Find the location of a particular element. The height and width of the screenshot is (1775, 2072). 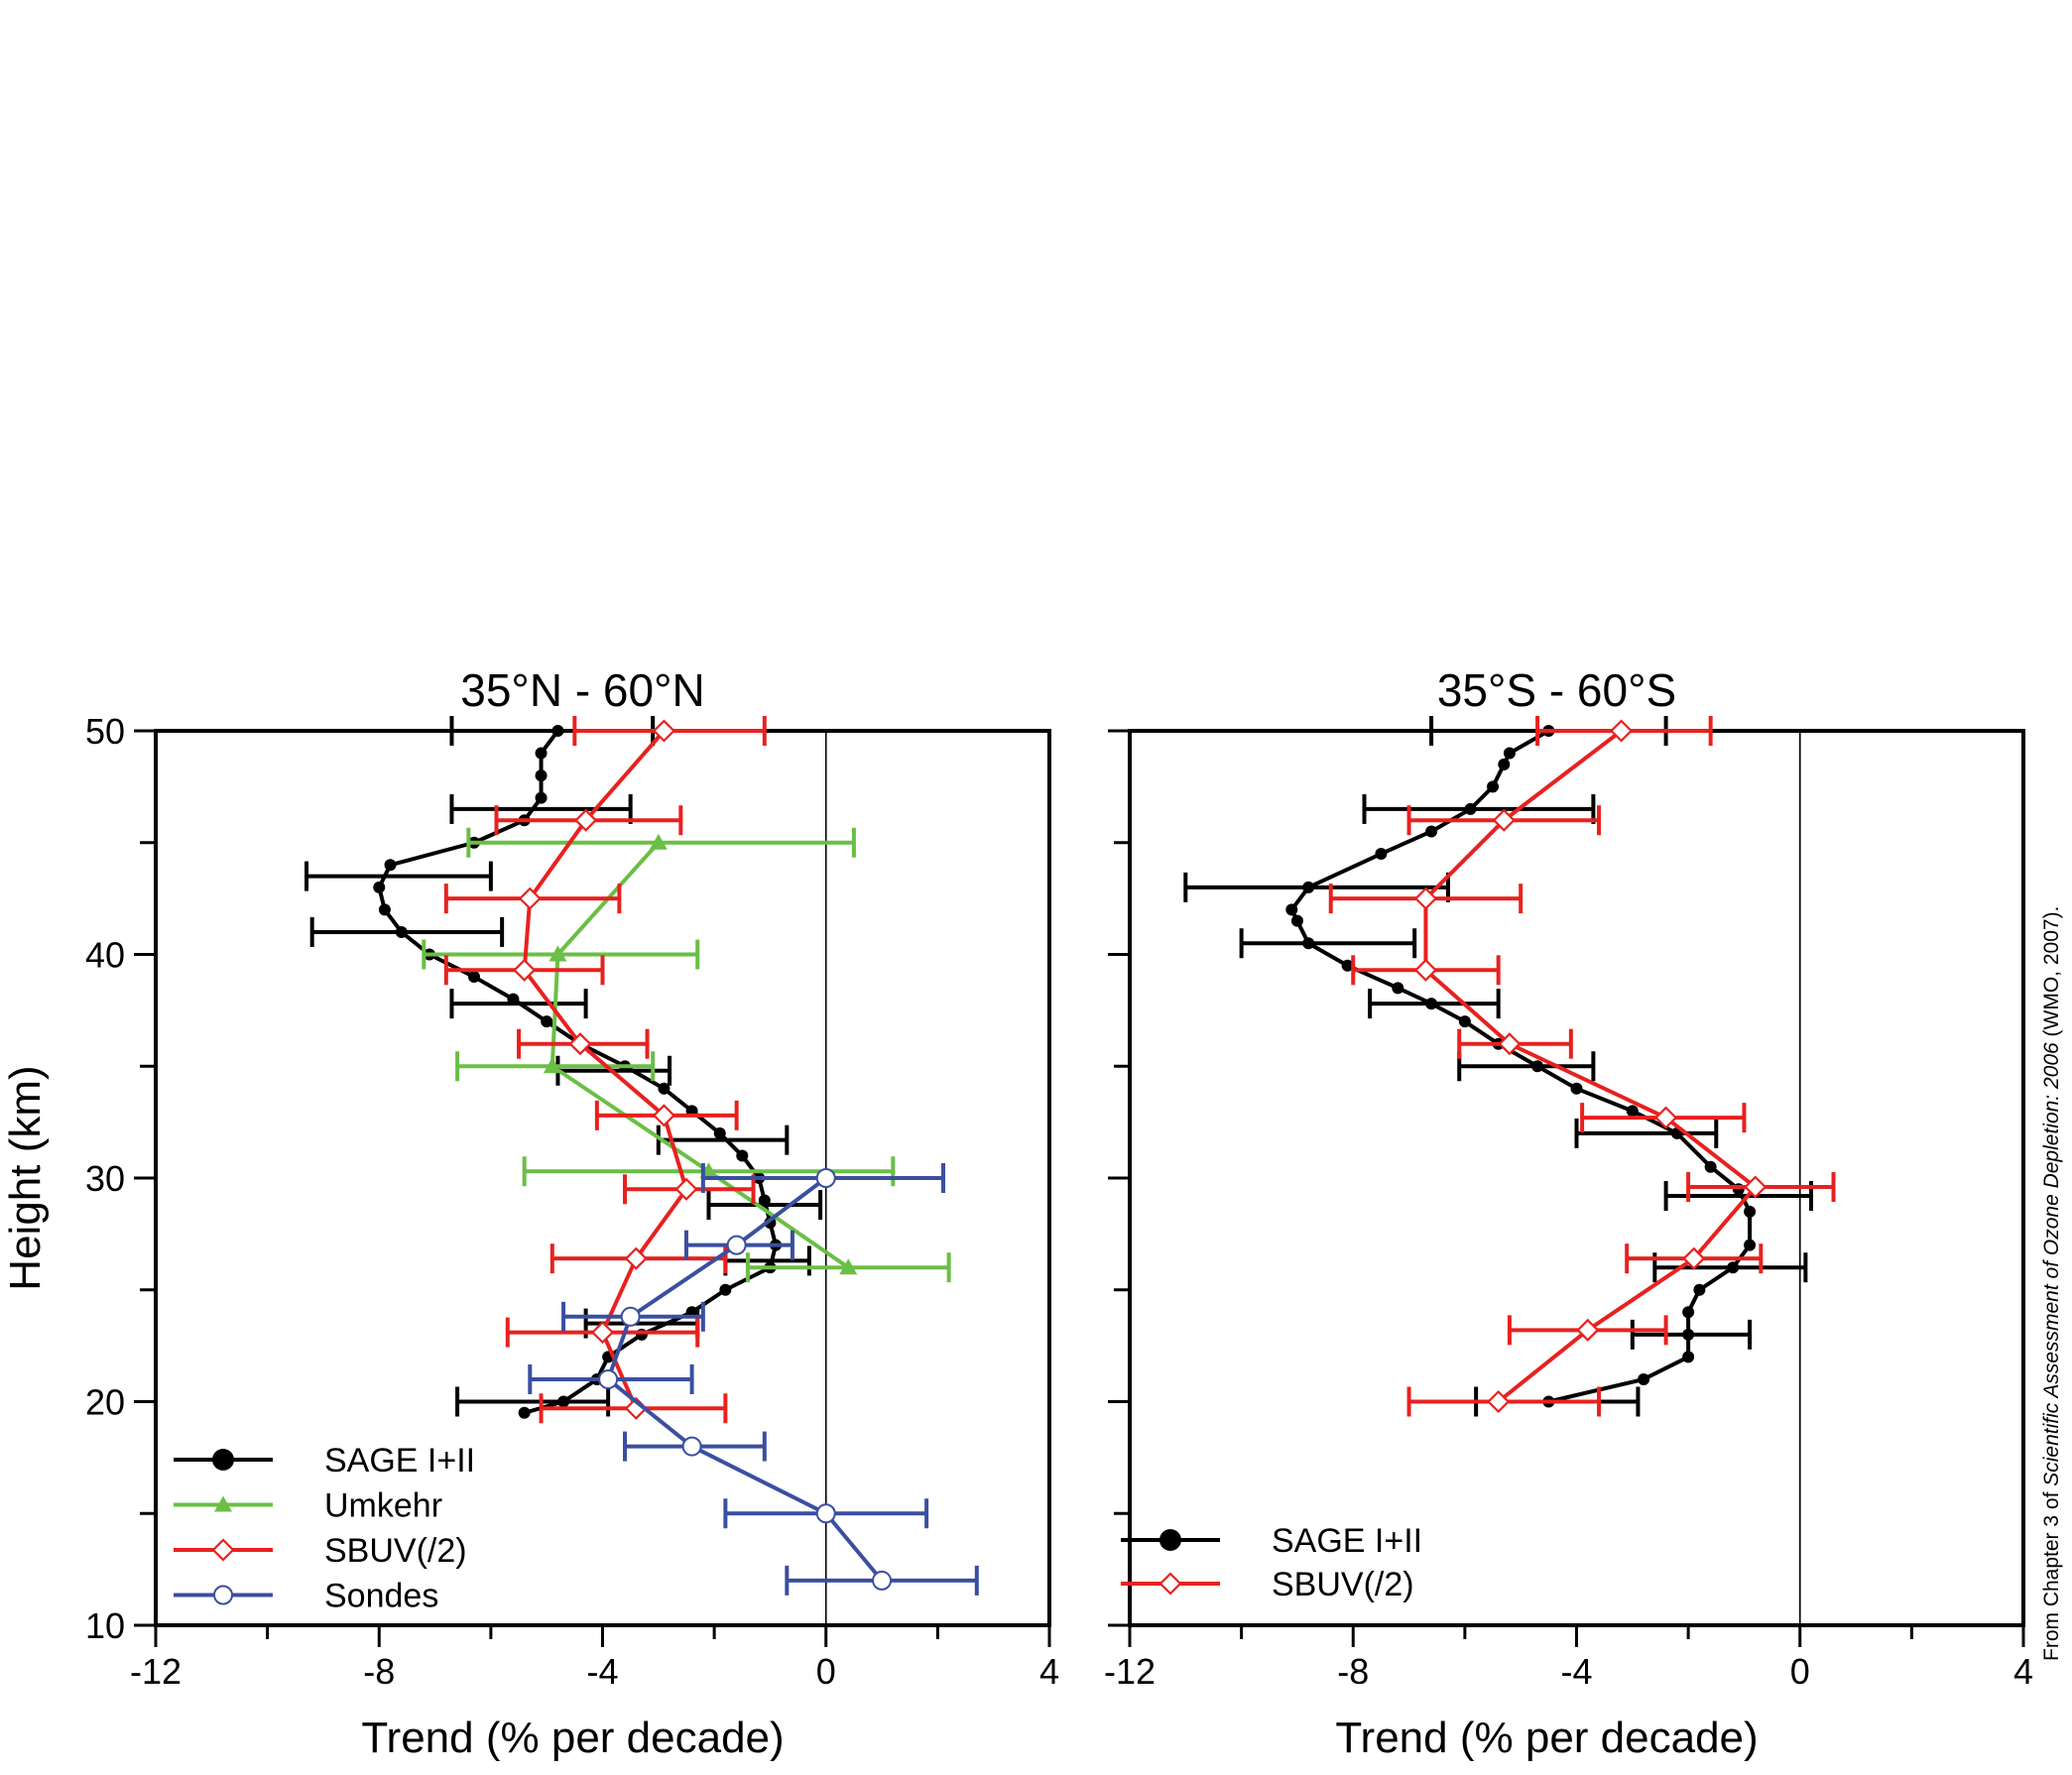

legend-entry: SBUV(/2) is located at coordinates (1267, 1584).